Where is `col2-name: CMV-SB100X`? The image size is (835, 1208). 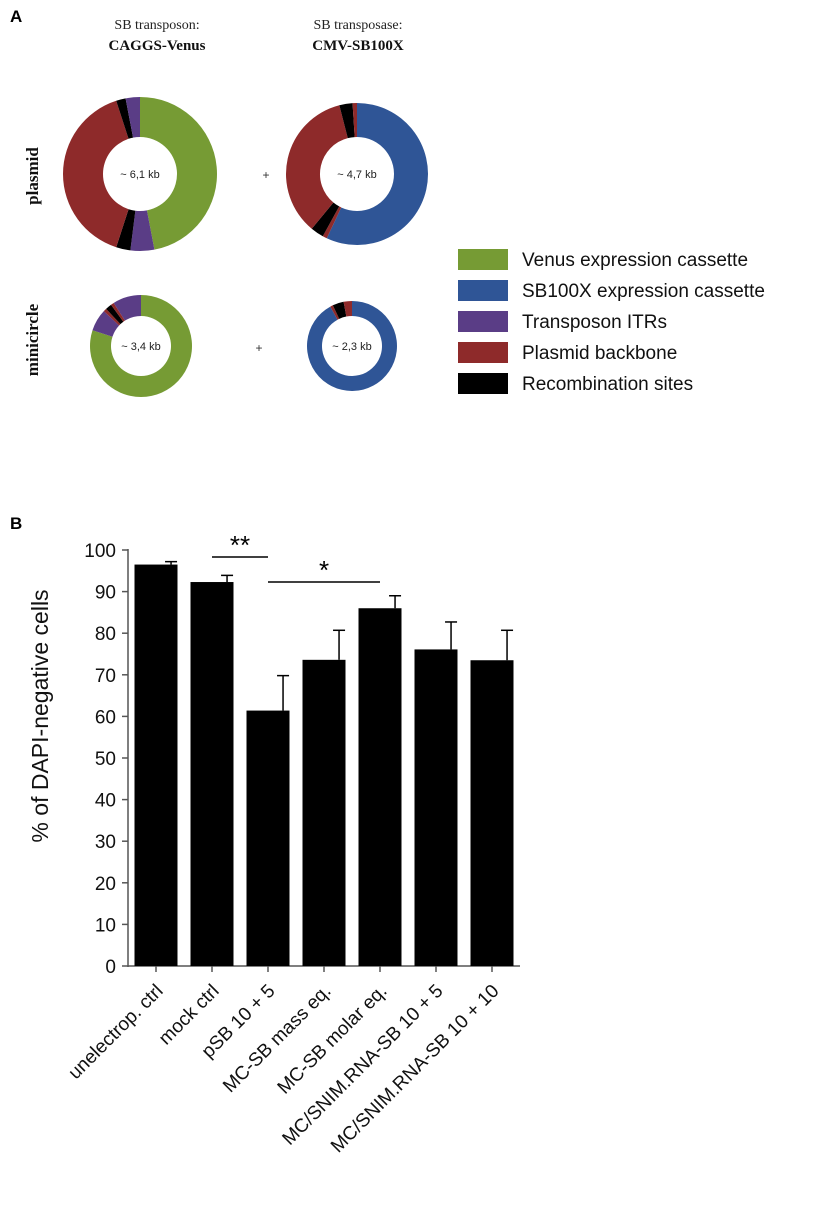
col2-name: CMV-SB100X is located at coordinates (358, 46).